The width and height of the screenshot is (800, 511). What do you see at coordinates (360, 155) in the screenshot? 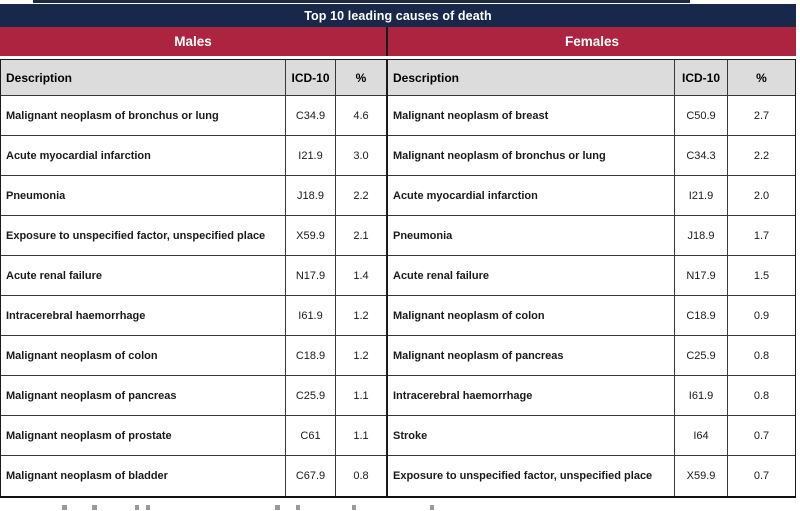
I see `percent-cell: 3.0` at bounding box center [360, 155].